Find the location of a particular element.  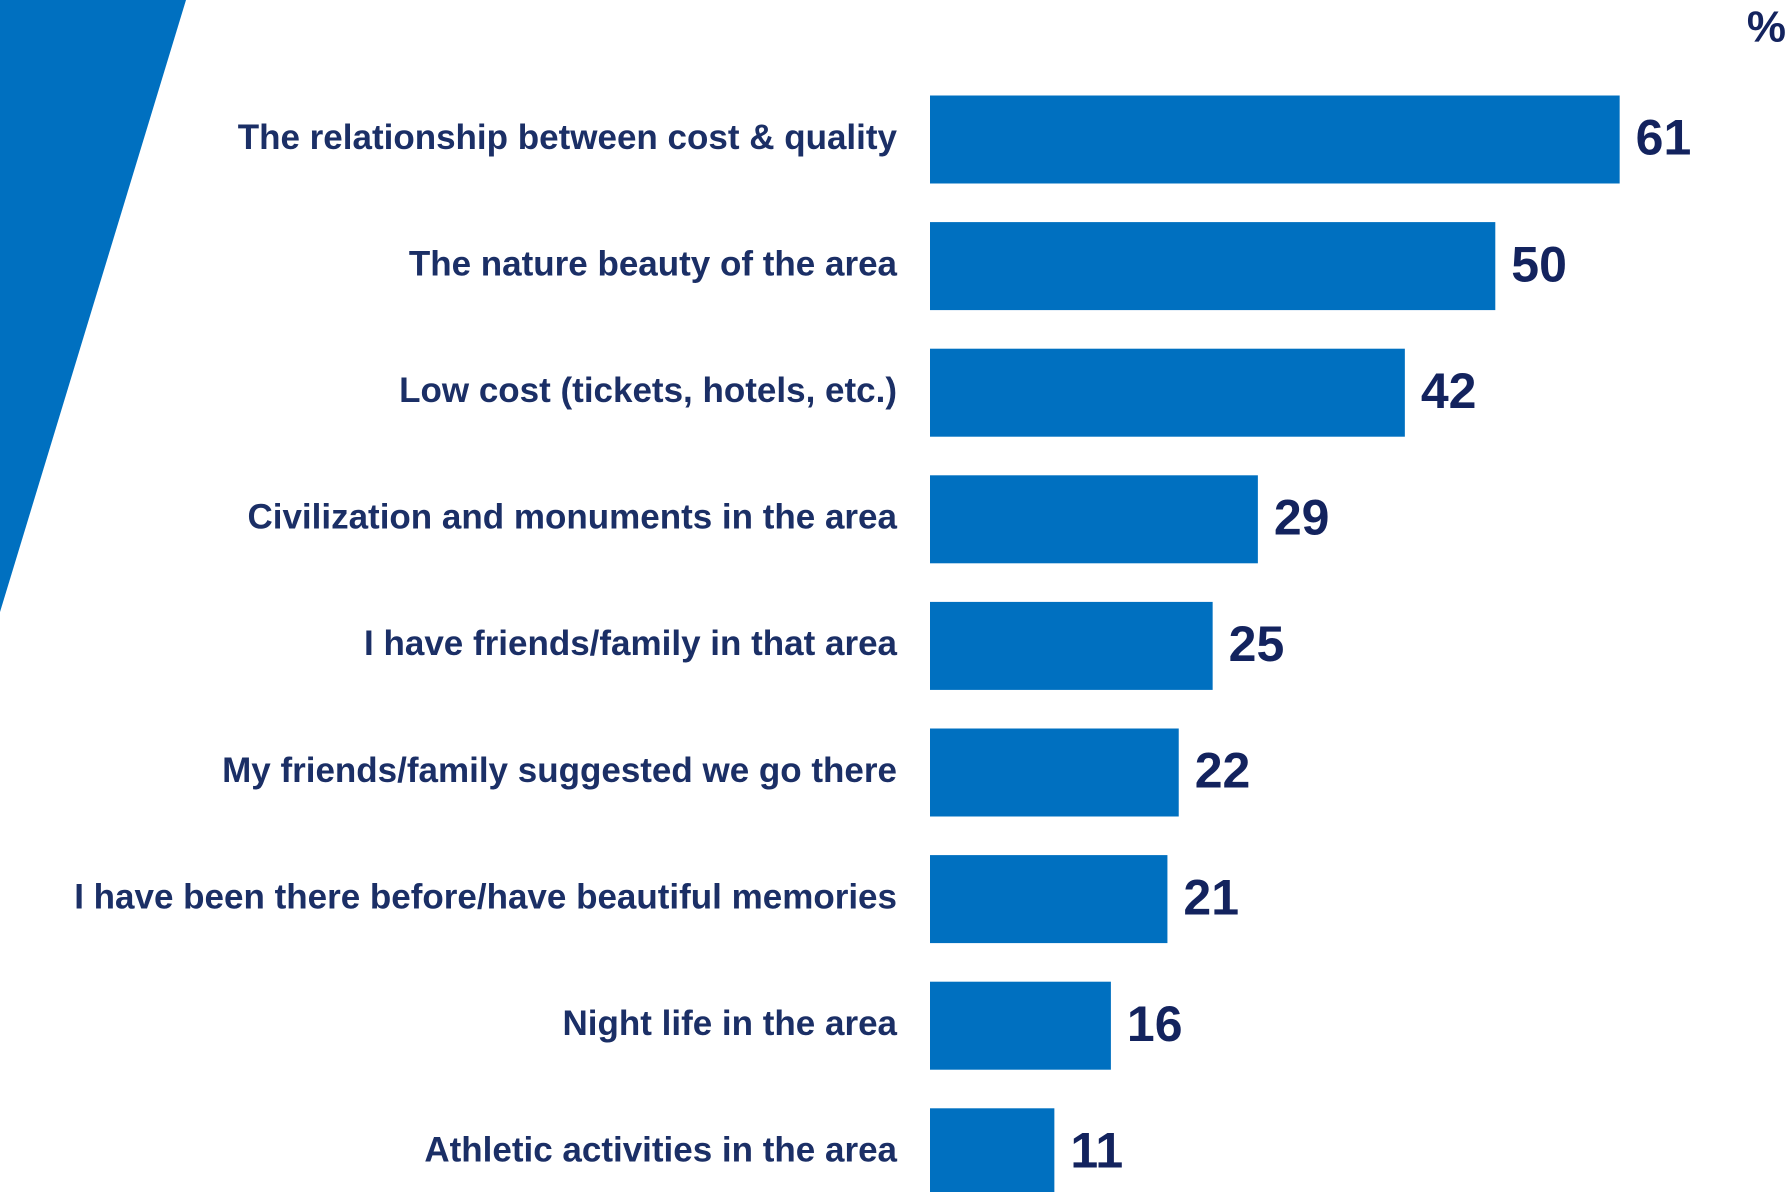

value-label: 61 is located at coordinates (1664, 138).